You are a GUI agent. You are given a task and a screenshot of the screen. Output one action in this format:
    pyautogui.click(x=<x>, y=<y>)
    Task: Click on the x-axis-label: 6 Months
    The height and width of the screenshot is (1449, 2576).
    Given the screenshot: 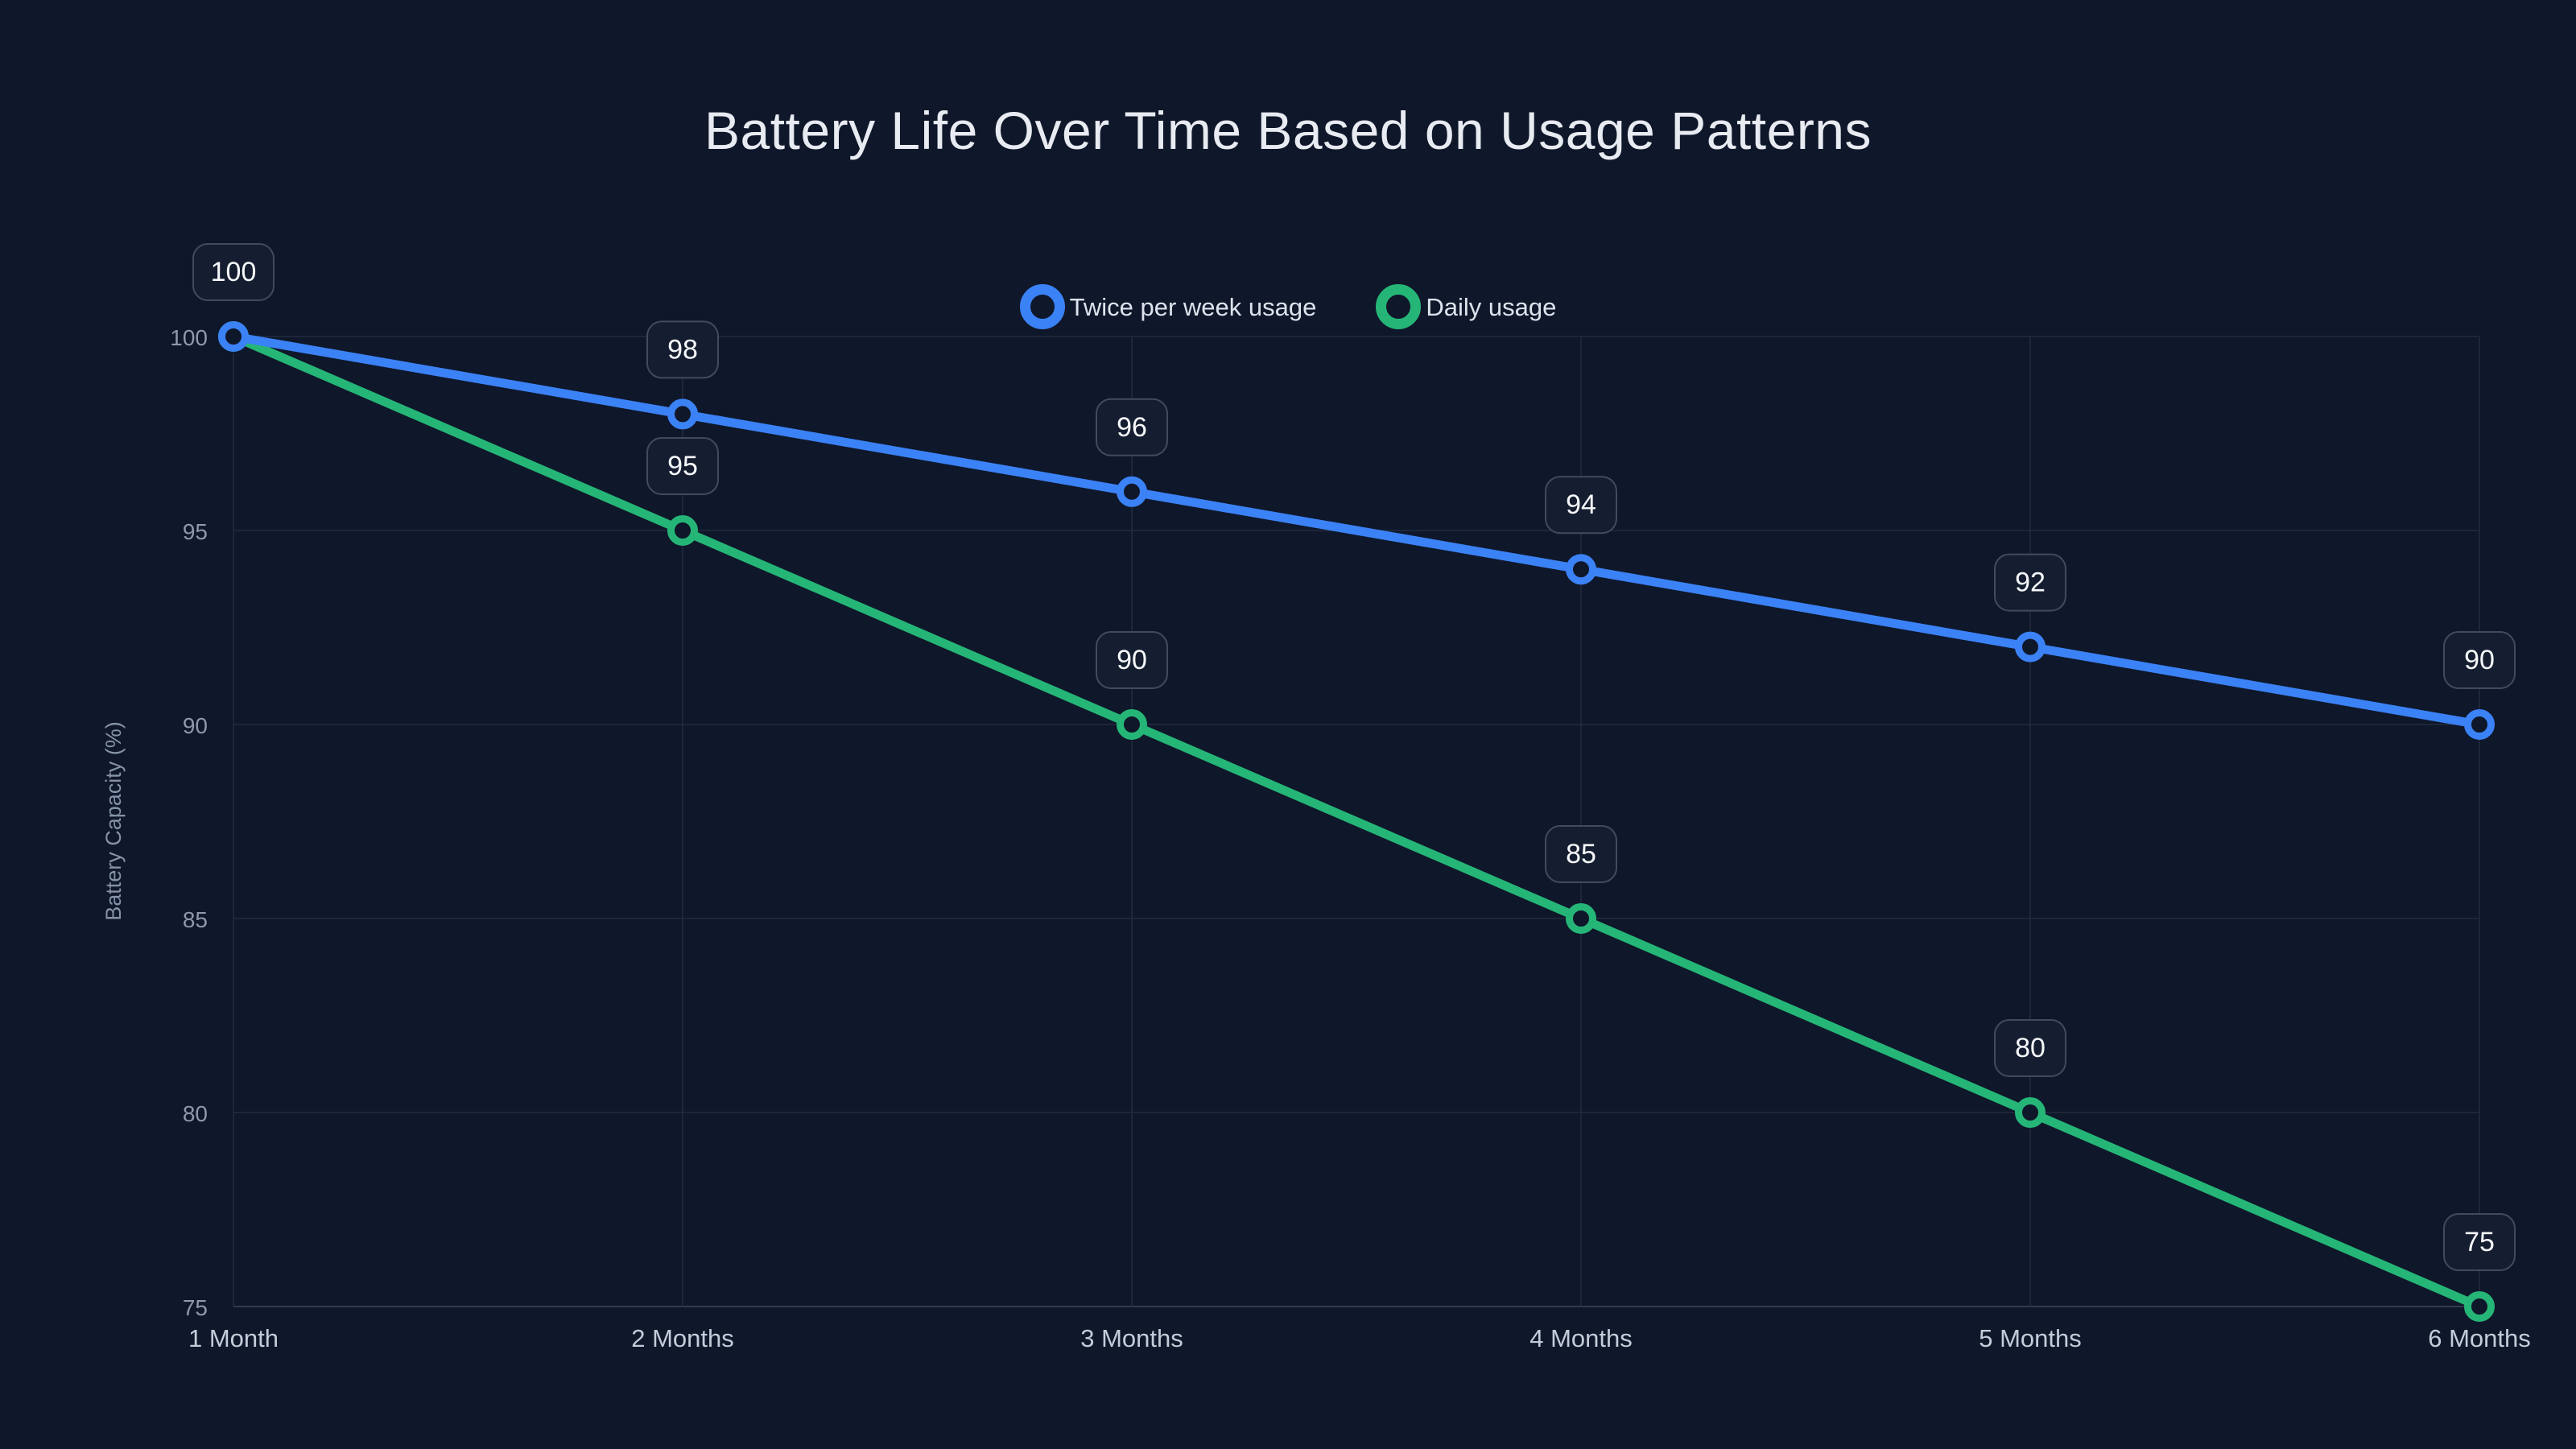 What is the action you would take?
    pyautogui.click(x=2479, y=1338)
    